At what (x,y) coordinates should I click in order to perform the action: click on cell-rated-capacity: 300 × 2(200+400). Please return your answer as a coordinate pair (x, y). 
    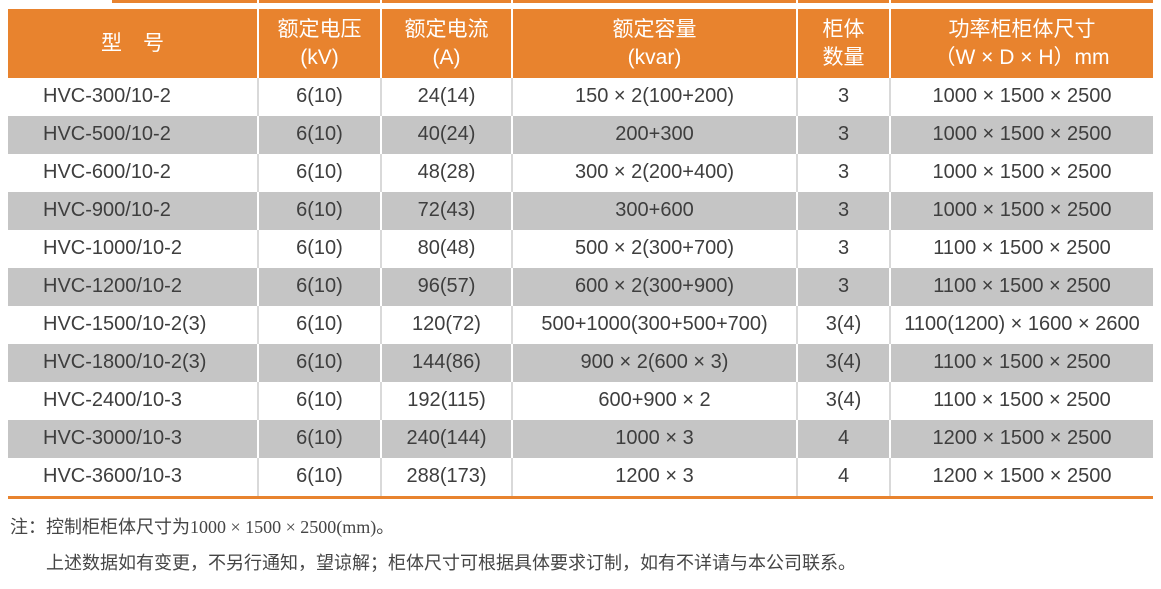
    Looking at the image, I should click on (655, 173).